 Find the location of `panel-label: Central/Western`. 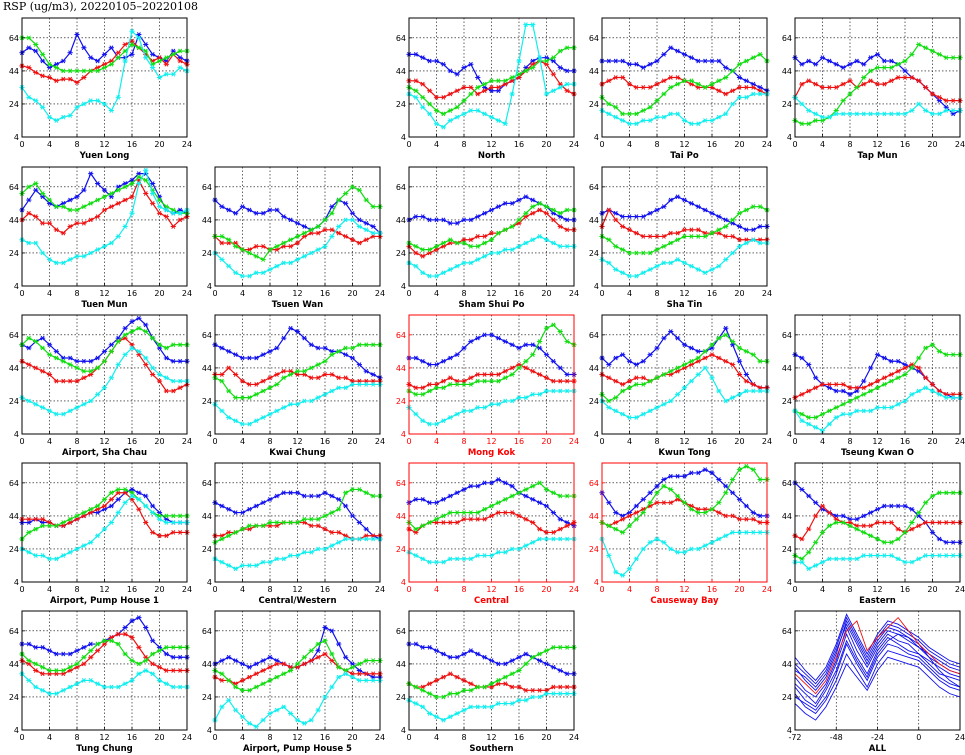

panel-label: Central/Western is located at coordinates (297, 601).